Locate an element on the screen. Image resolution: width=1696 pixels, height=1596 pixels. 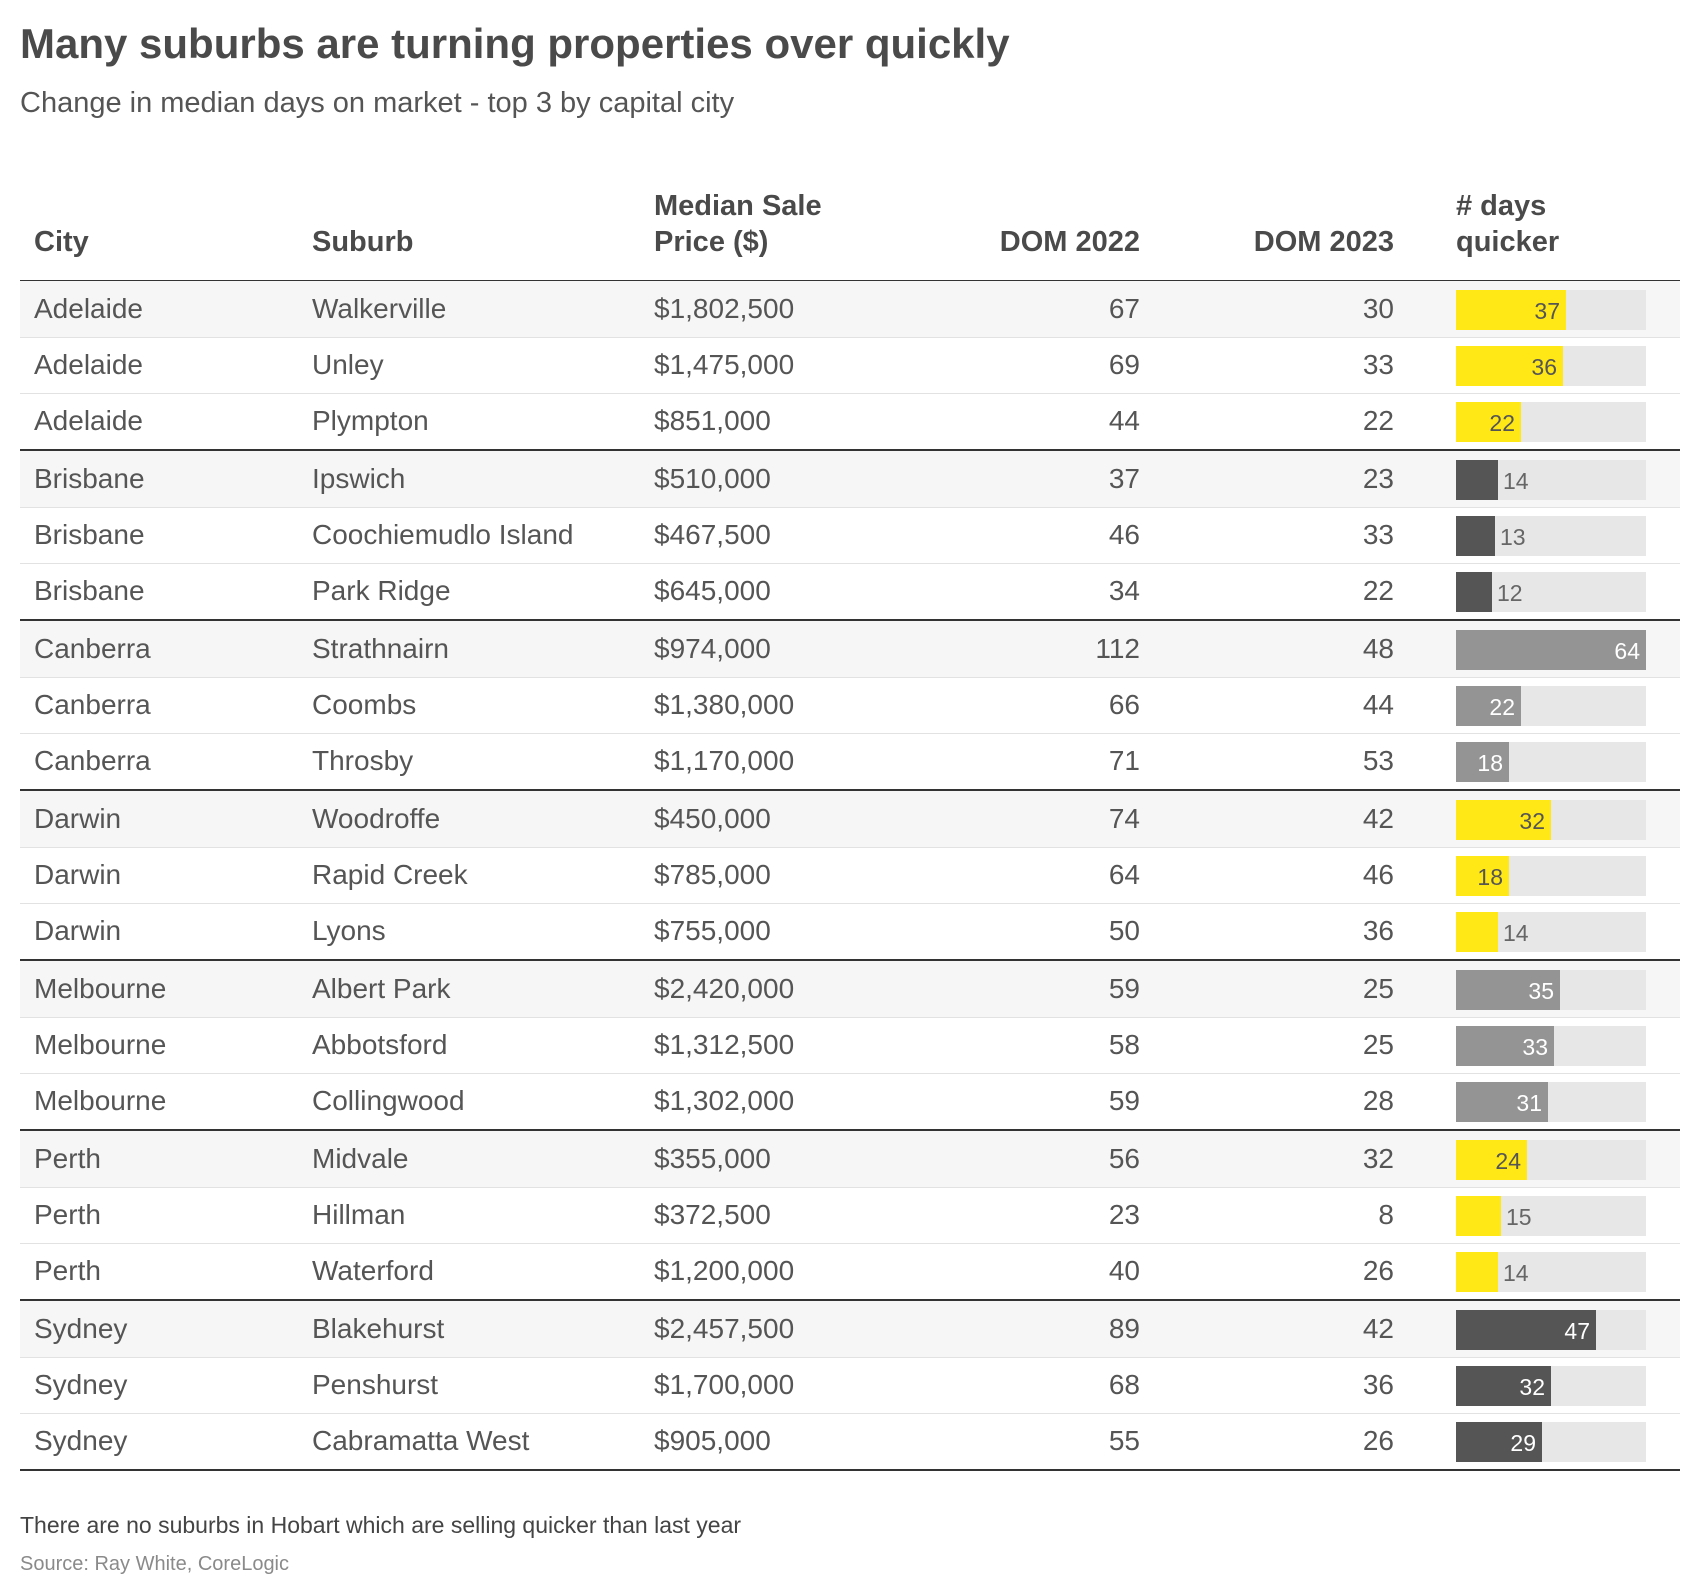
days-quicker-label: 33 is located at coordinates (1535, 1047).